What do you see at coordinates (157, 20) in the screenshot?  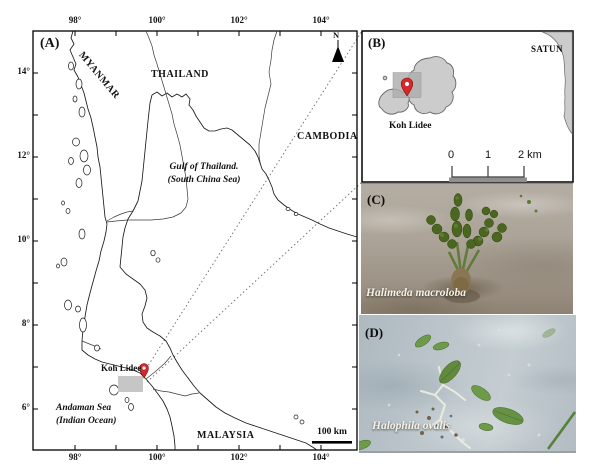 I see `lon-label-top-100: 100°` at bounding box center [157, 20].